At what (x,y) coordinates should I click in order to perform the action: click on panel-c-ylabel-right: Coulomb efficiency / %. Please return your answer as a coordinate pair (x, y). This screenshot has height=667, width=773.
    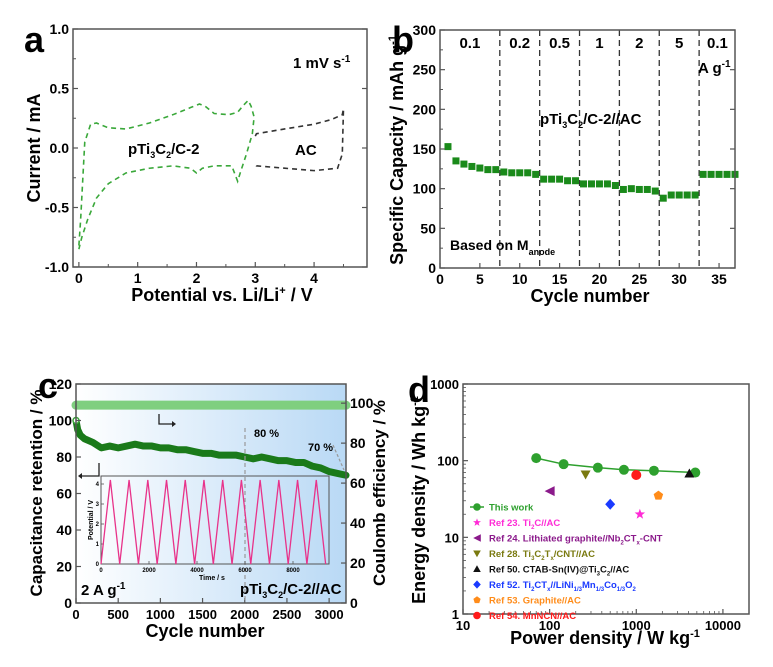
    Looking at the image, I should click on (379, 493).